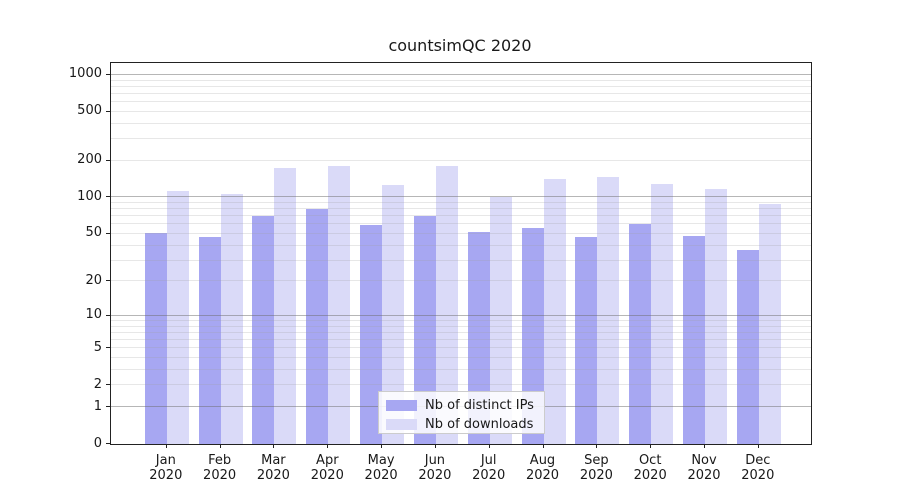 This screenshot has height=500, width=900. I want to click on x-tick-label: Apr 2020, so click(327, 468).